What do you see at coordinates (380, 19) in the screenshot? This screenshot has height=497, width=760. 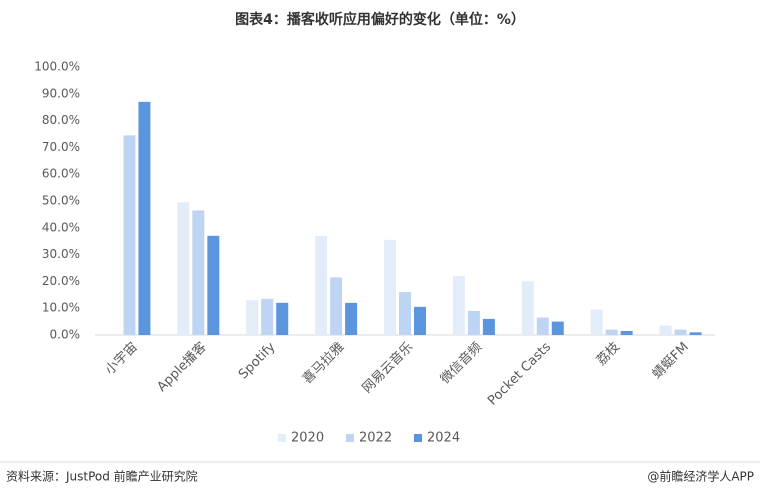 I see `chart-title: 图表4：播客收听应用偏好的变化（单位：%）` at bounding box center [380, 19].